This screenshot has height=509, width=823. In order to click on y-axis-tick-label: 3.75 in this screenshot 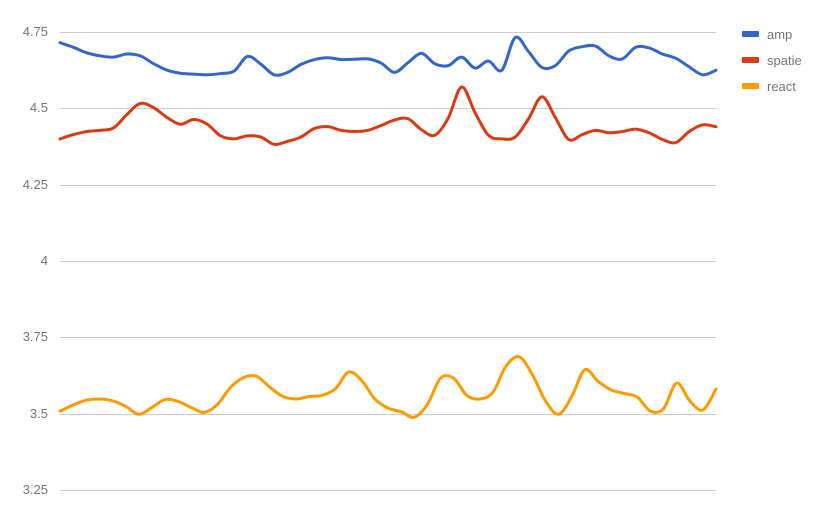, I will do `click(35, 336)`.